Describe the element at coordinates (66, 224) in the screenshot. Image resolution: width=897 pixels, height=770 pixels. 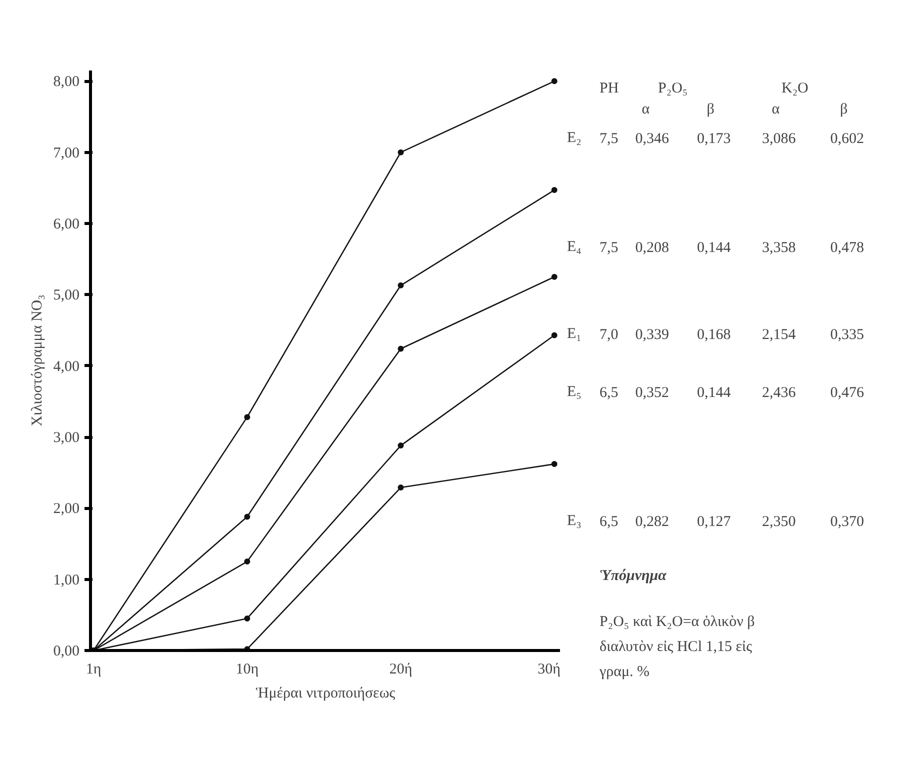
I see `y-tick-label: 6,00` at that location.